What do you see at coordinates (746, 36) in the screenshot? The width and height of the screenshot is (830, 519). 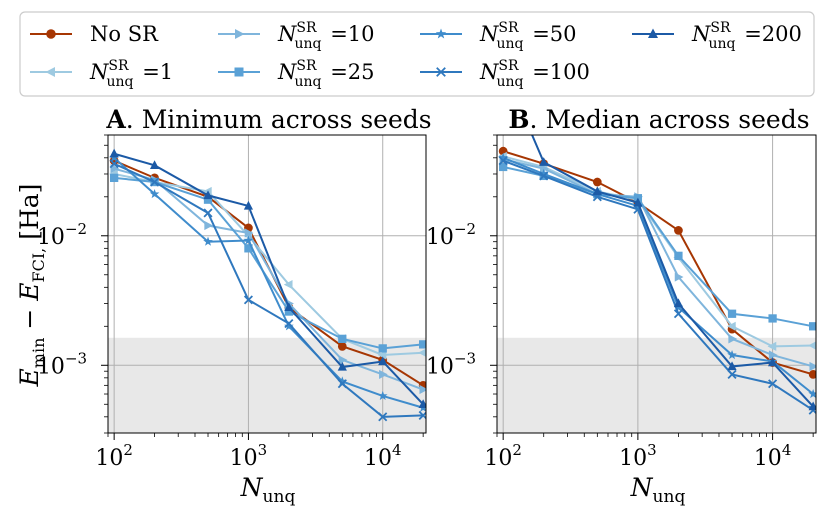 I see `legend-label: NSR unq =200` at bounding box center [746, 36].